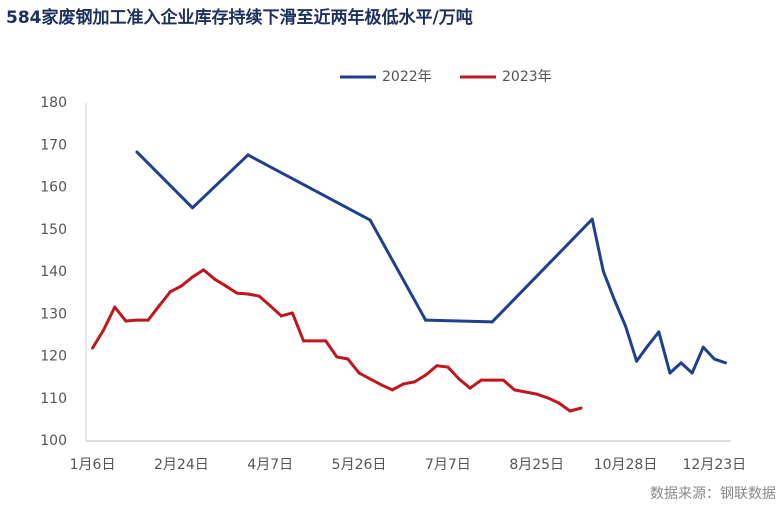 This screenshot has height=516, width=783. I want to click on x-tick-label: 8月25日, so click(536, 465).